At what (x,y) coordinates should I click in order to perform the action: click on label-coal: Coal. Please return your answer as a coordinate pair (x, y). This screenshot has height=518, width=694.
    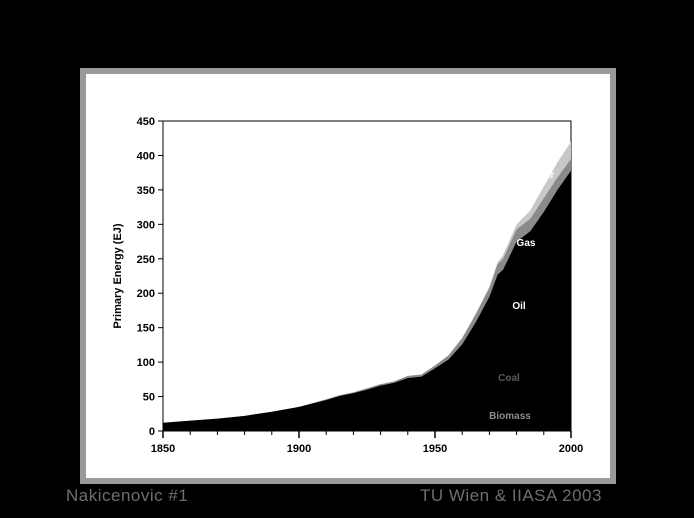
    Looking at the image, I should click on (509, 378).